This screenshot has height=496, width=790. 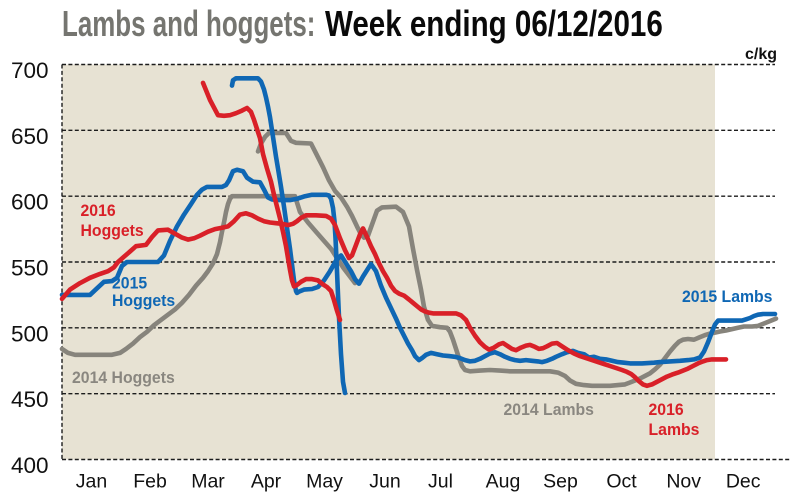 I want to click on svg-text: 450, so click(x=30, y=399).